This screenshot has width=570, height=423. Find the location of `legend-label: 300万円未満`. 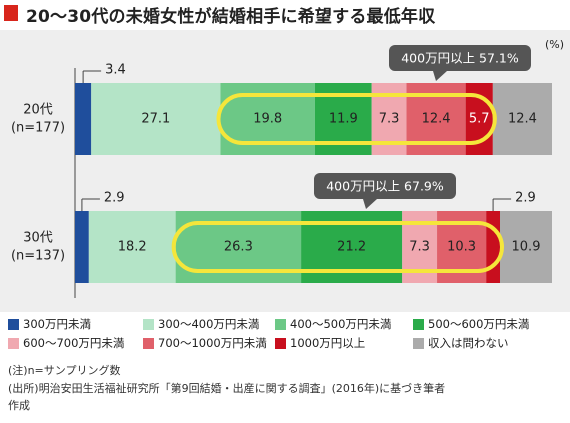

legend-label: 300万円未満 is located at coordinates (57, 324).